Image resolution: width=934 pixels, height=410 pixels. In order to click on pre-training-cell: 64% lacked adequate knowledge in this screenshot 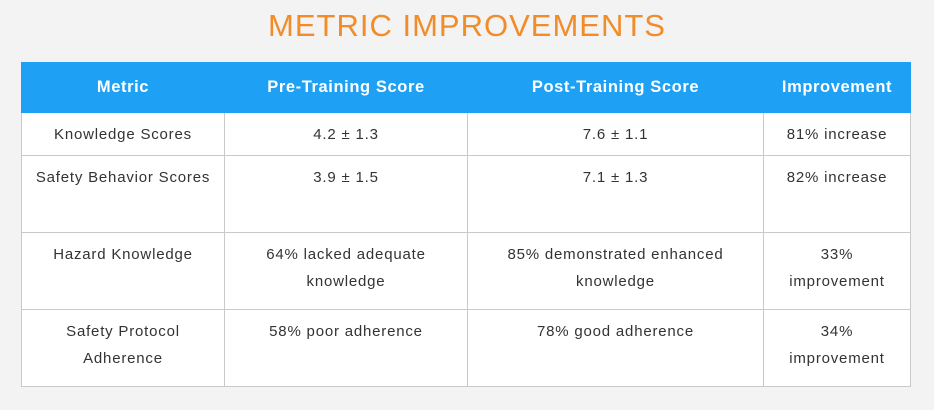, I will do `click(346, 271)`.